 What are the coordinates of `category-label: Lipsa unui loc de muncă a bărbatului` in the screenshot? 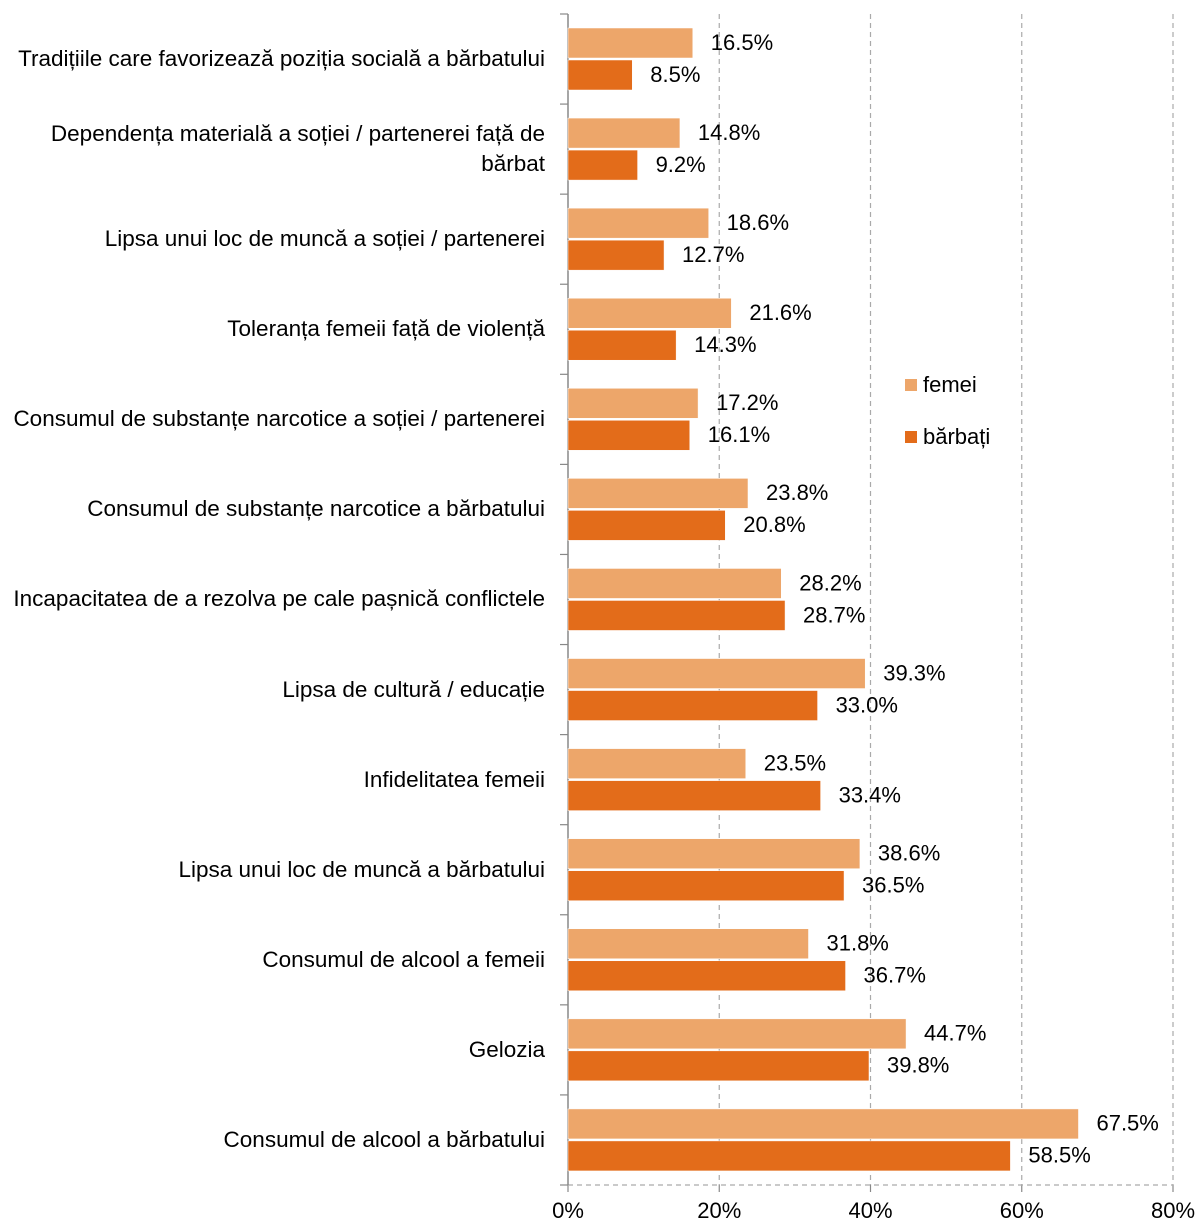 It's located at (362, 869).